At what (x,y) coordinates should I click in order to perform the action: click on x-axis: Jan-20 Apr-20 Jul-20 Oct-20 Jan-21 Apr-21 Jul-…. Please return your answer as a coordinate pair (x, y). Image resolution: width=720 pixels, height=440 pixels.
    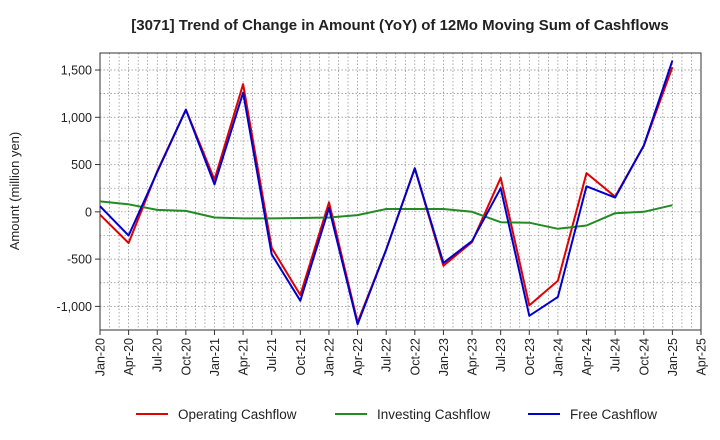
    Looking at the image, I should click on (401, 353).